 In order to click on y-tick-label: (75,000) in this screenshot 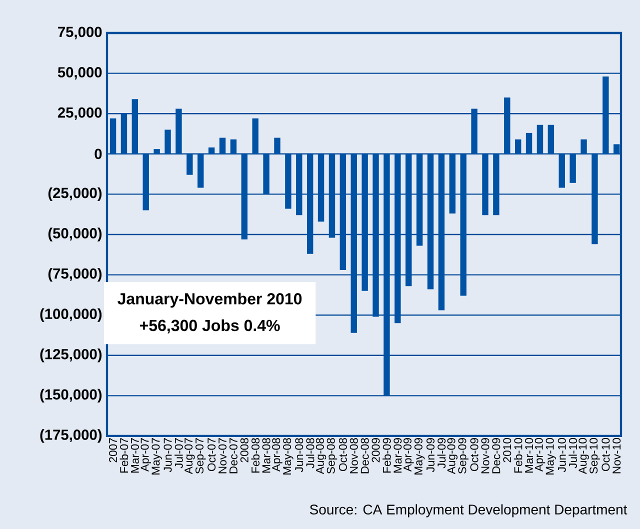, I will do `click(75, 275)`.